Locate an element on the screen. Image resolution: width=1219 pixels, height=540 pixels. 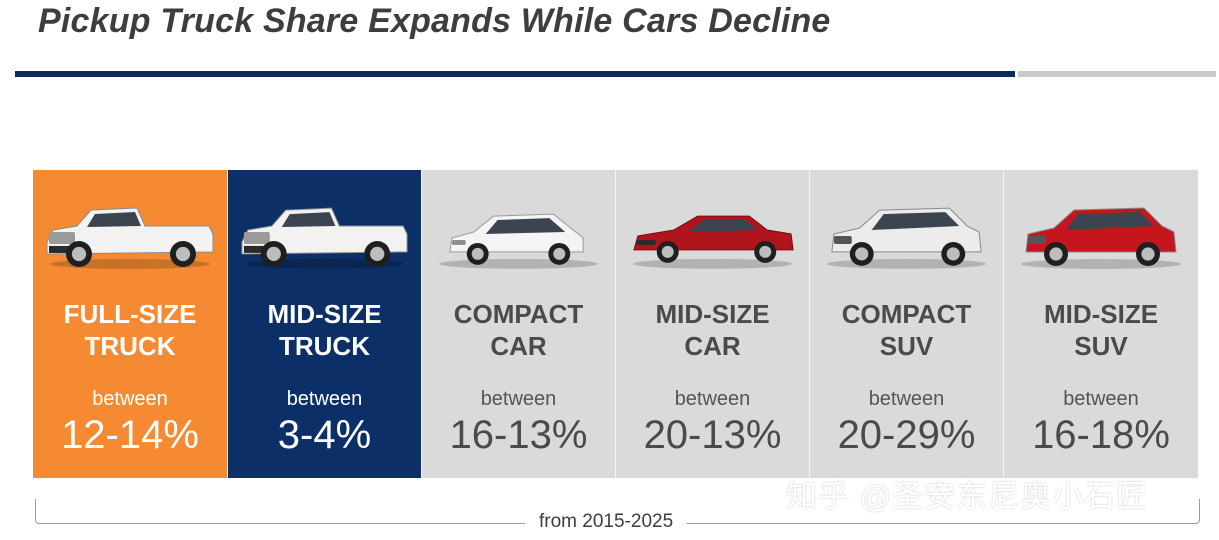
panel-compact-car: COMPACT CAR between 16-13% is located at coordinates (518, 324).